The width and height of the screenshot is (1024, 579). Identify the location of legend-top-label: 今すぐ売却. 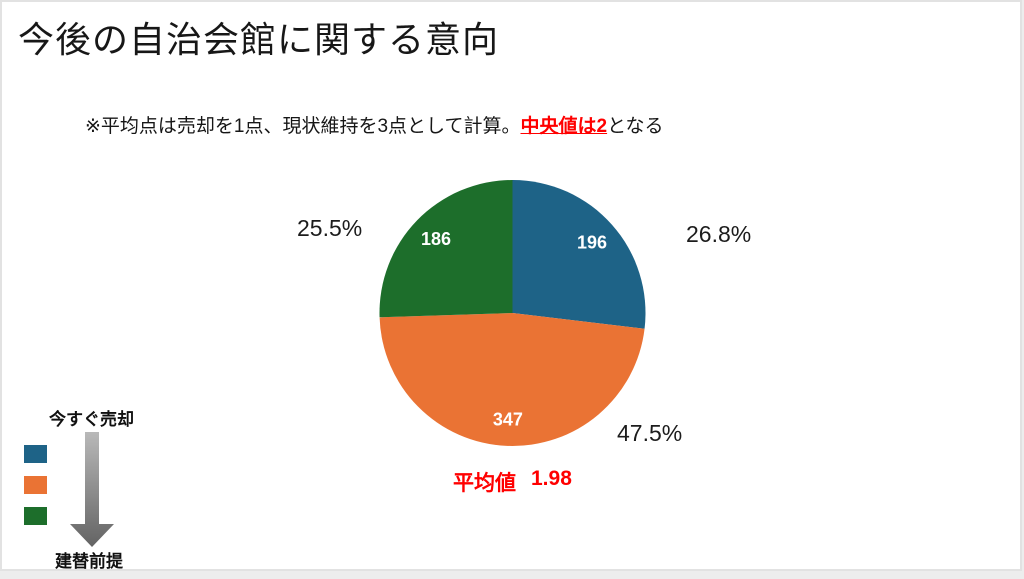
(91, 419).